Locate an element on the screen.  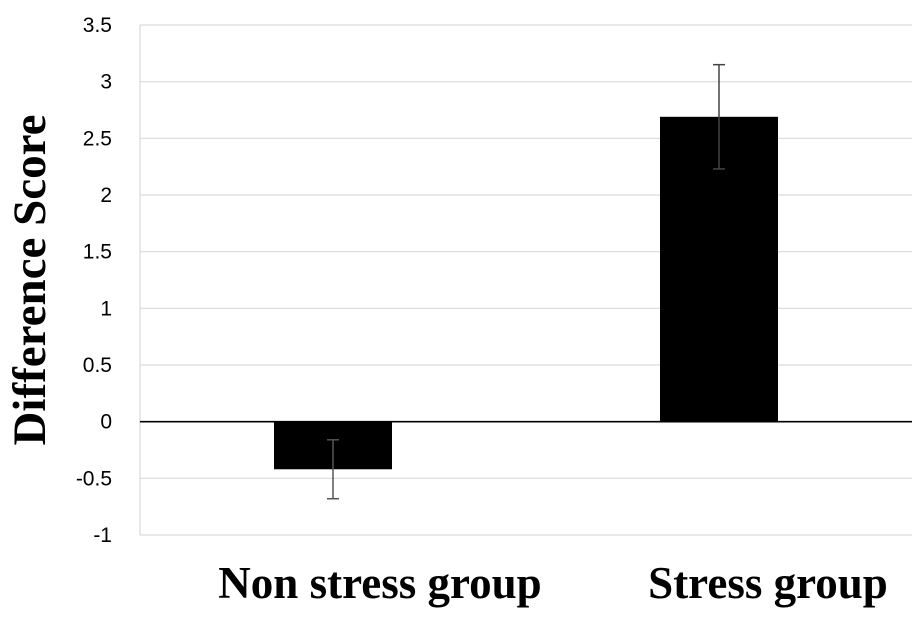
category-label: Stress group is located at coordinates (768, 583).